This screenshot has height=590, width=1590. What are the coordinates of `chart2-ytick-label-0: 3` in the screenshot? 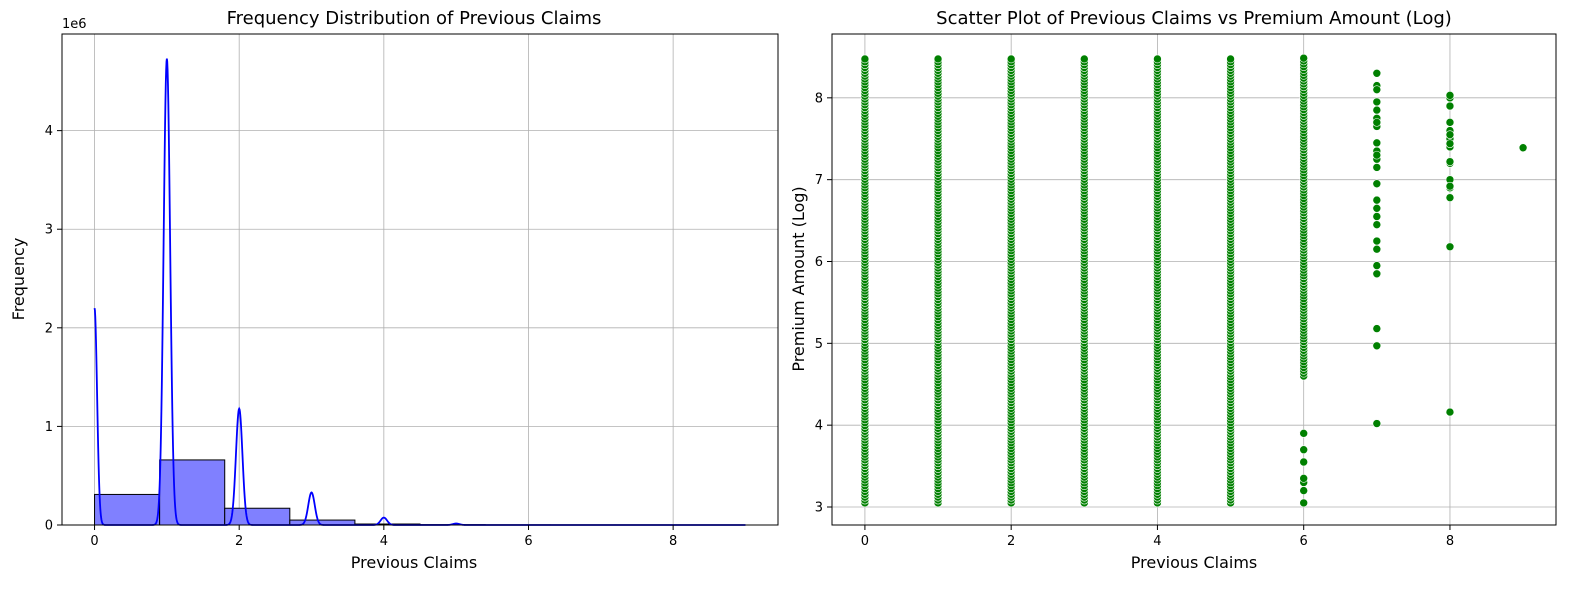 It's located at (819, 507).